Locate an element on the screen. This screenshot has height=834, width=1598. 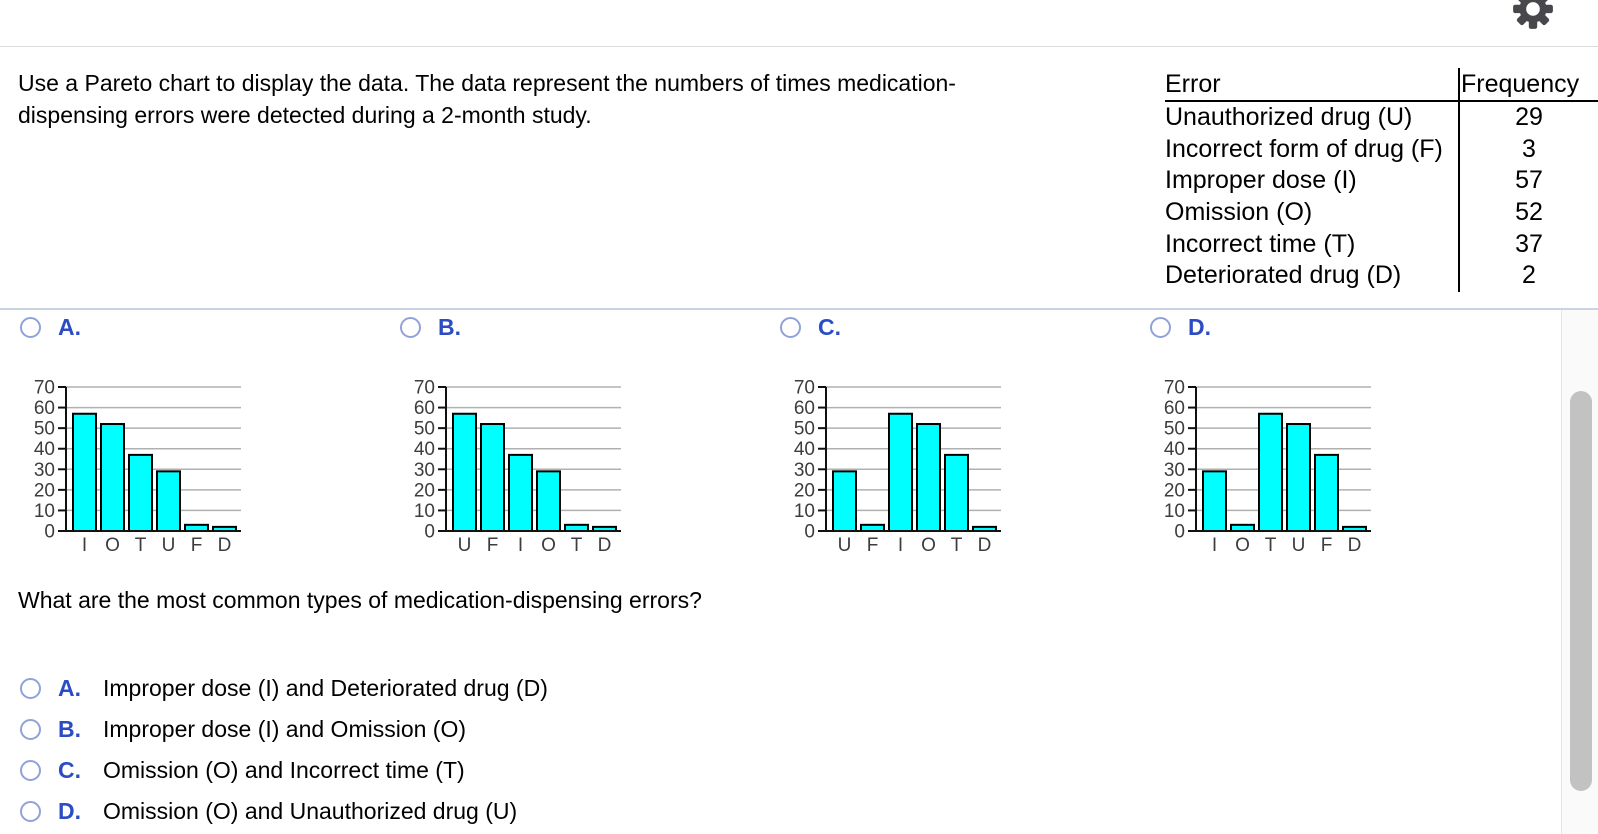
radio-text-option-a is located at coordinates (30, 688).